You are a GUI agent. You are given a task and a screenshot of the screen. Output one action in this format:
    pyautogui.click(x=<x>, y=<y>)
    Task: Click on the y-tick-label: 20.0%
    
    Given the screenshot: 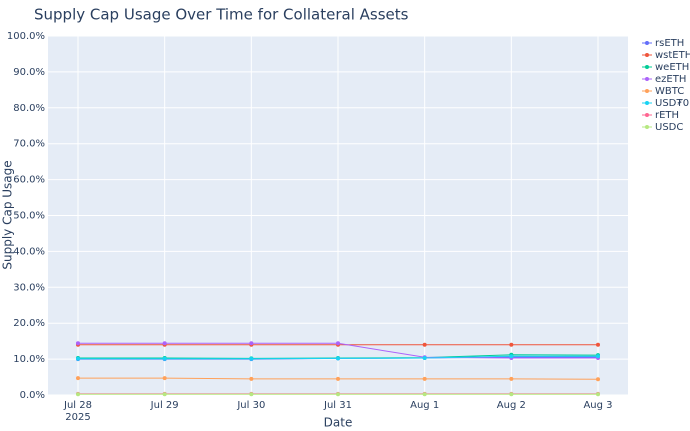 What is the action you would take?
    pyautogui.click(x=29, y=323)
    